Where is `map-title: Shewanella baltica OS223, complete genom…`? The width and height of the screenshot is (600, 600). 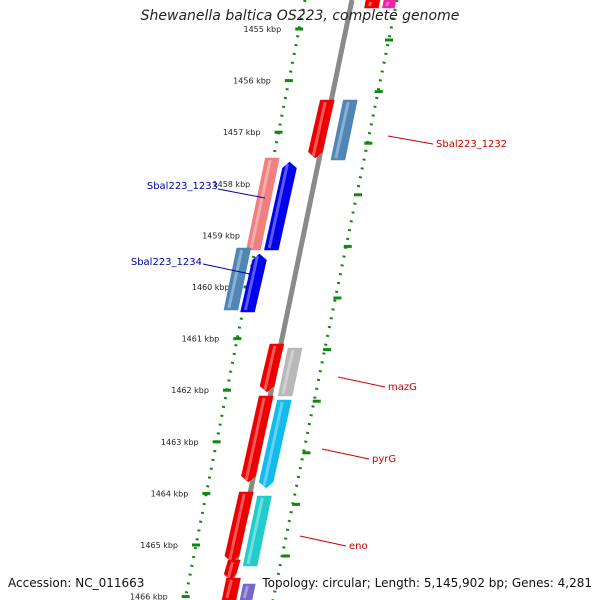 map-title: Shewanella baltica OS223, complete genom… is located at coordinates (300, 16).